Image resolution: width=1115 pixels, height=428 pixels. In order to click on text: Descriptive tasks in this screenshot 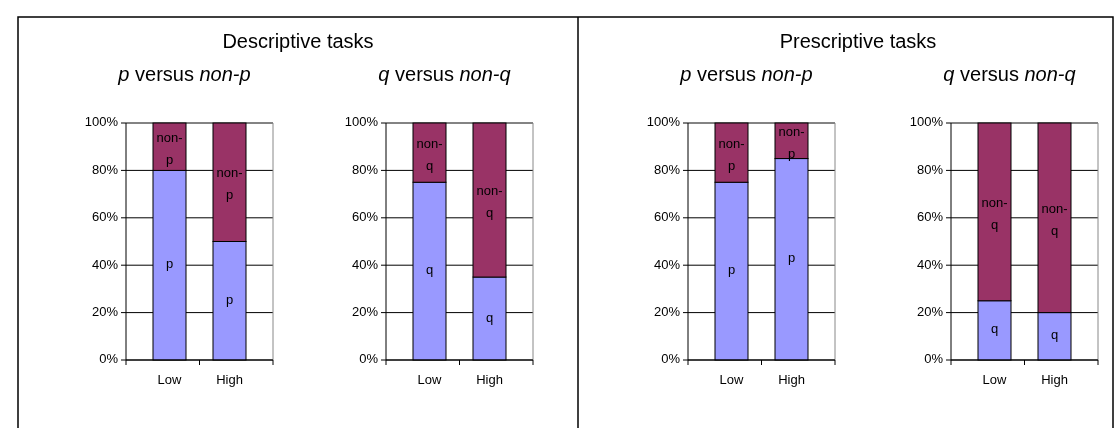, I will do `click(298, 41)`.